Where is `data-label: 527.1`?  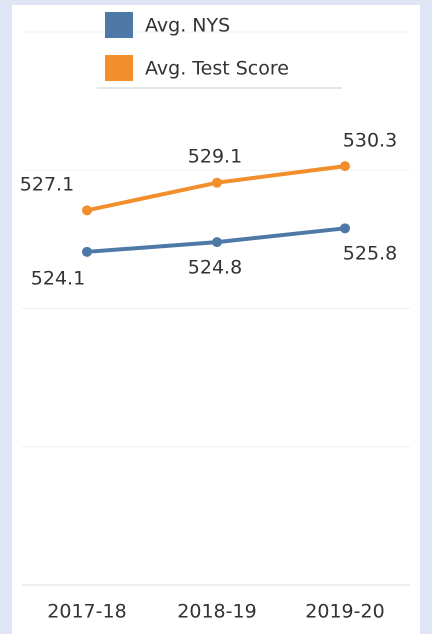
data-label: 527.1 is located at coordinates (47, 185).